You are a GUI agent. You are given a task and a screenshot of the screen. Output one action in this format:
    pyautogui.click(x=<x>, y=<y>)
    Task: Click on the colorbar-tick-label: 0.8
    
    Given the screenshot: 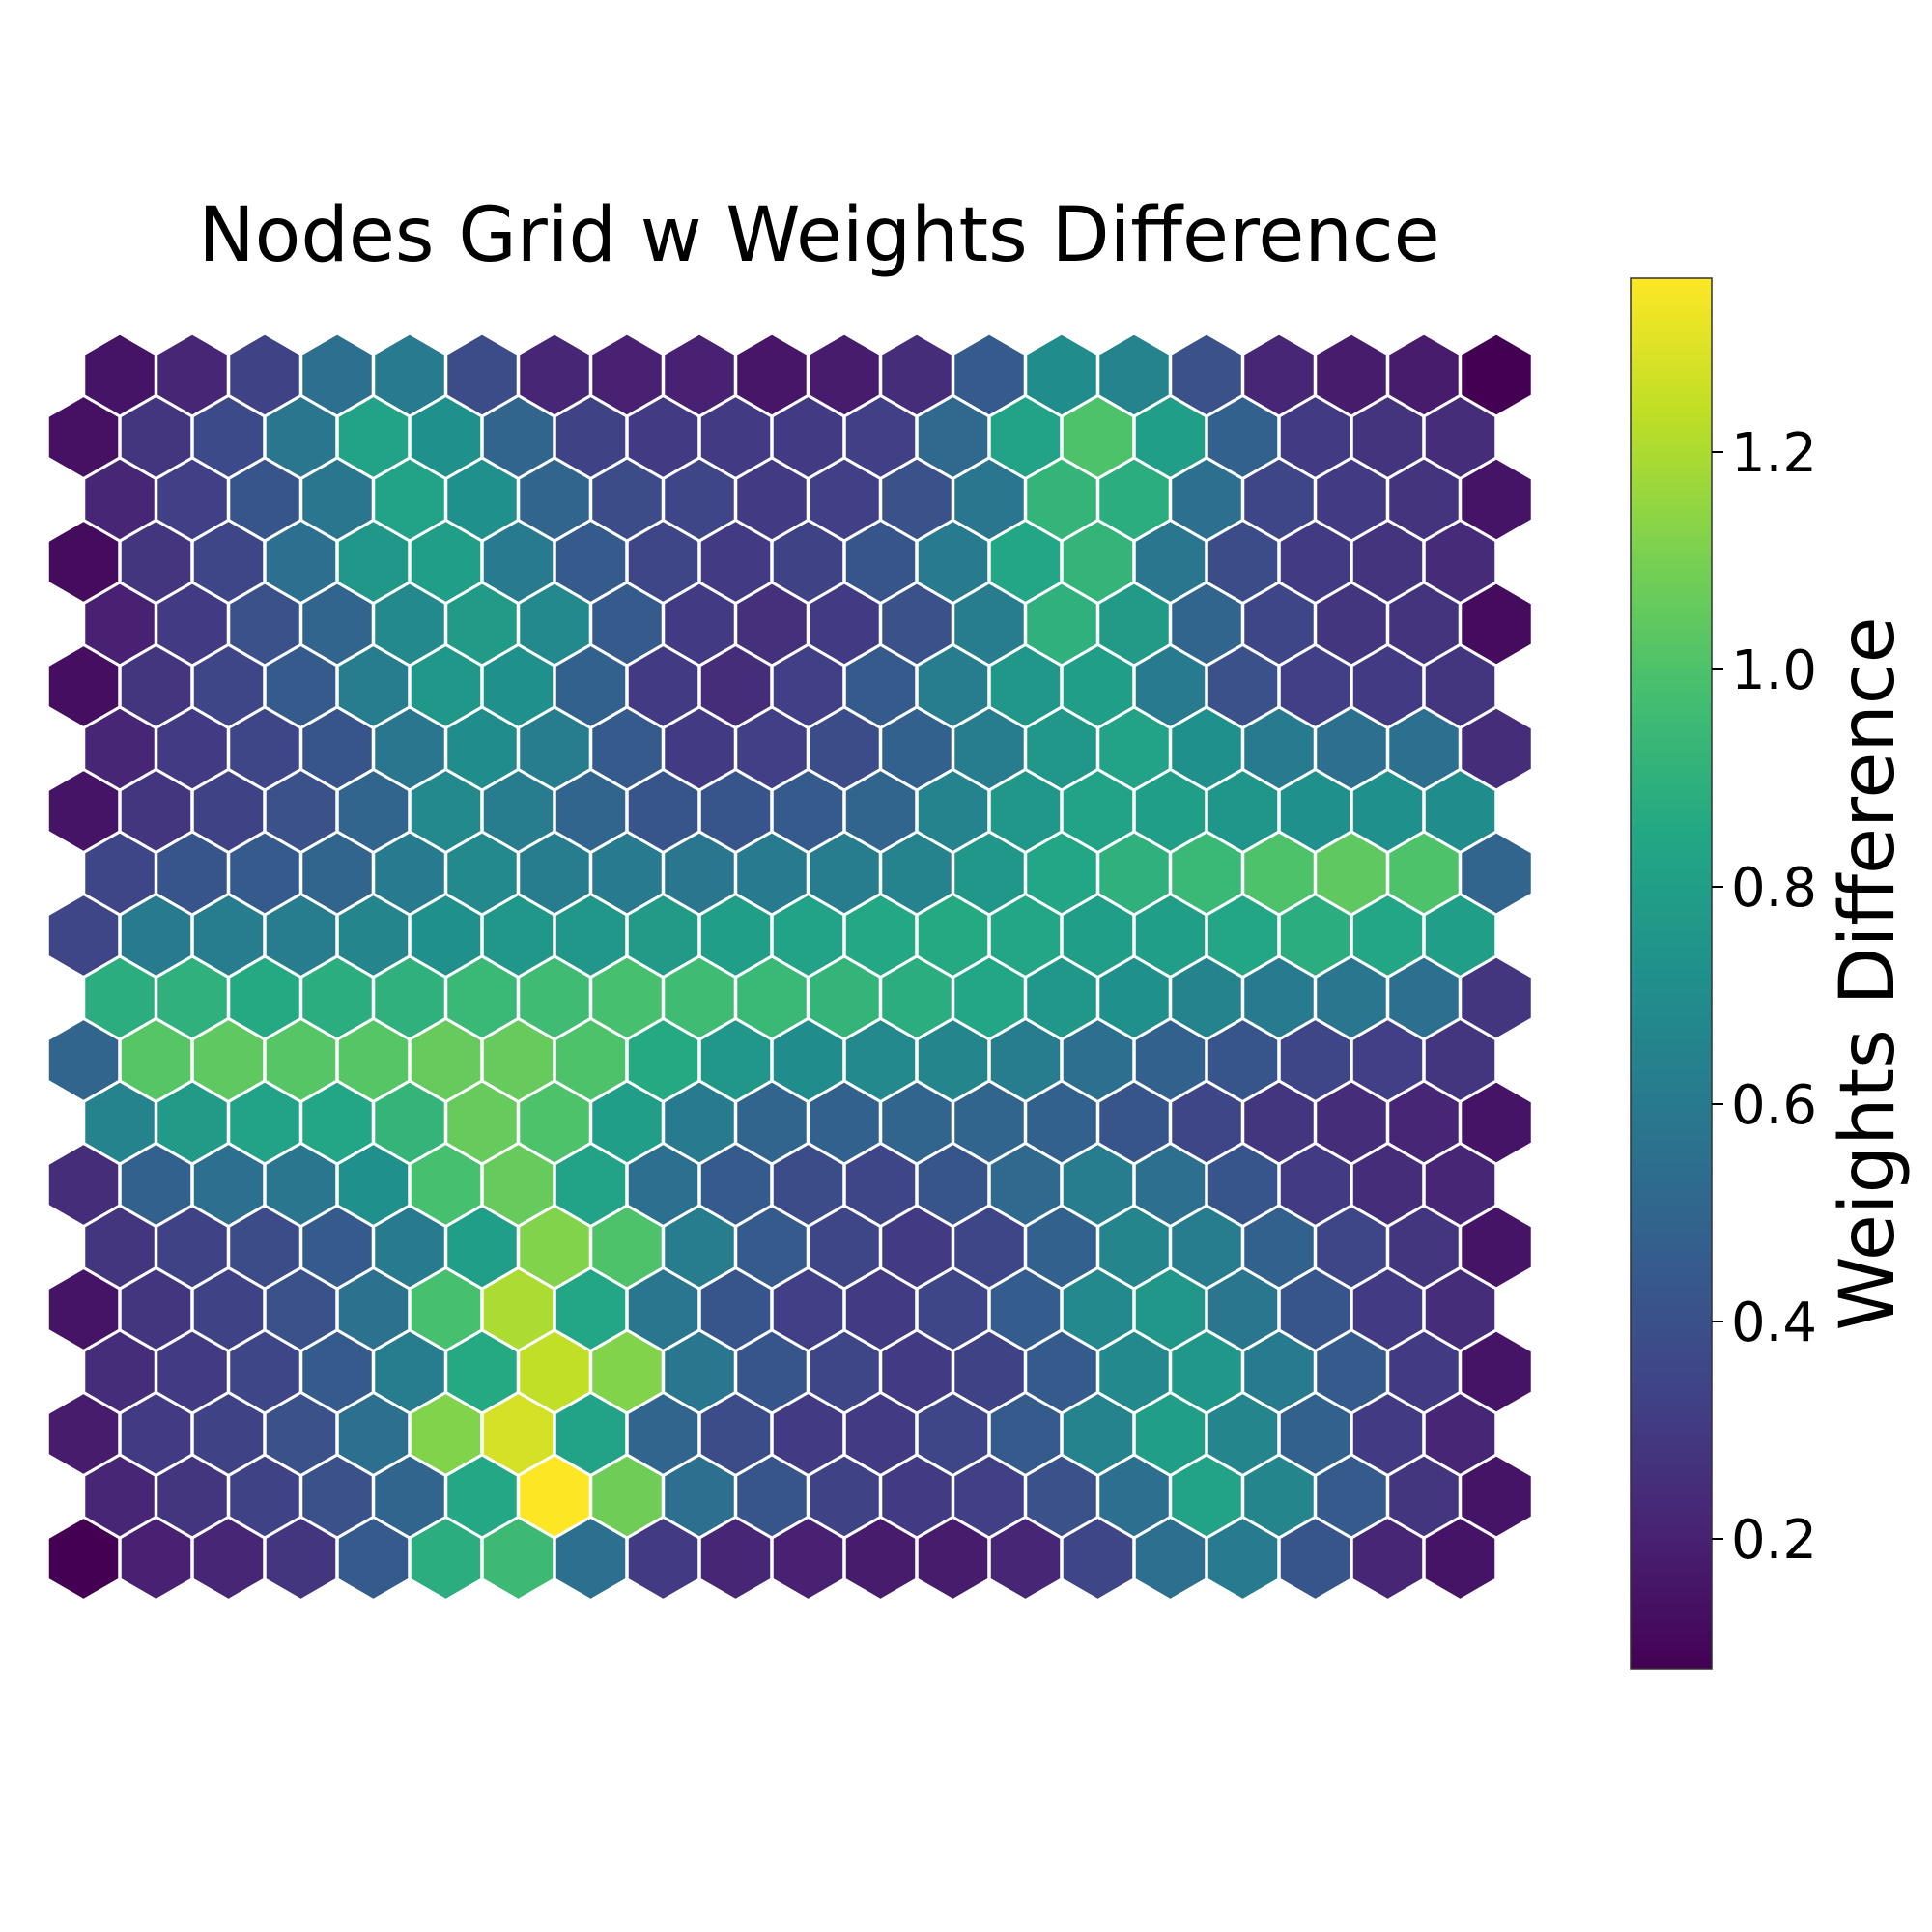 What is the action you would take?
    pyautogui.click(x=1774, y=888)
    